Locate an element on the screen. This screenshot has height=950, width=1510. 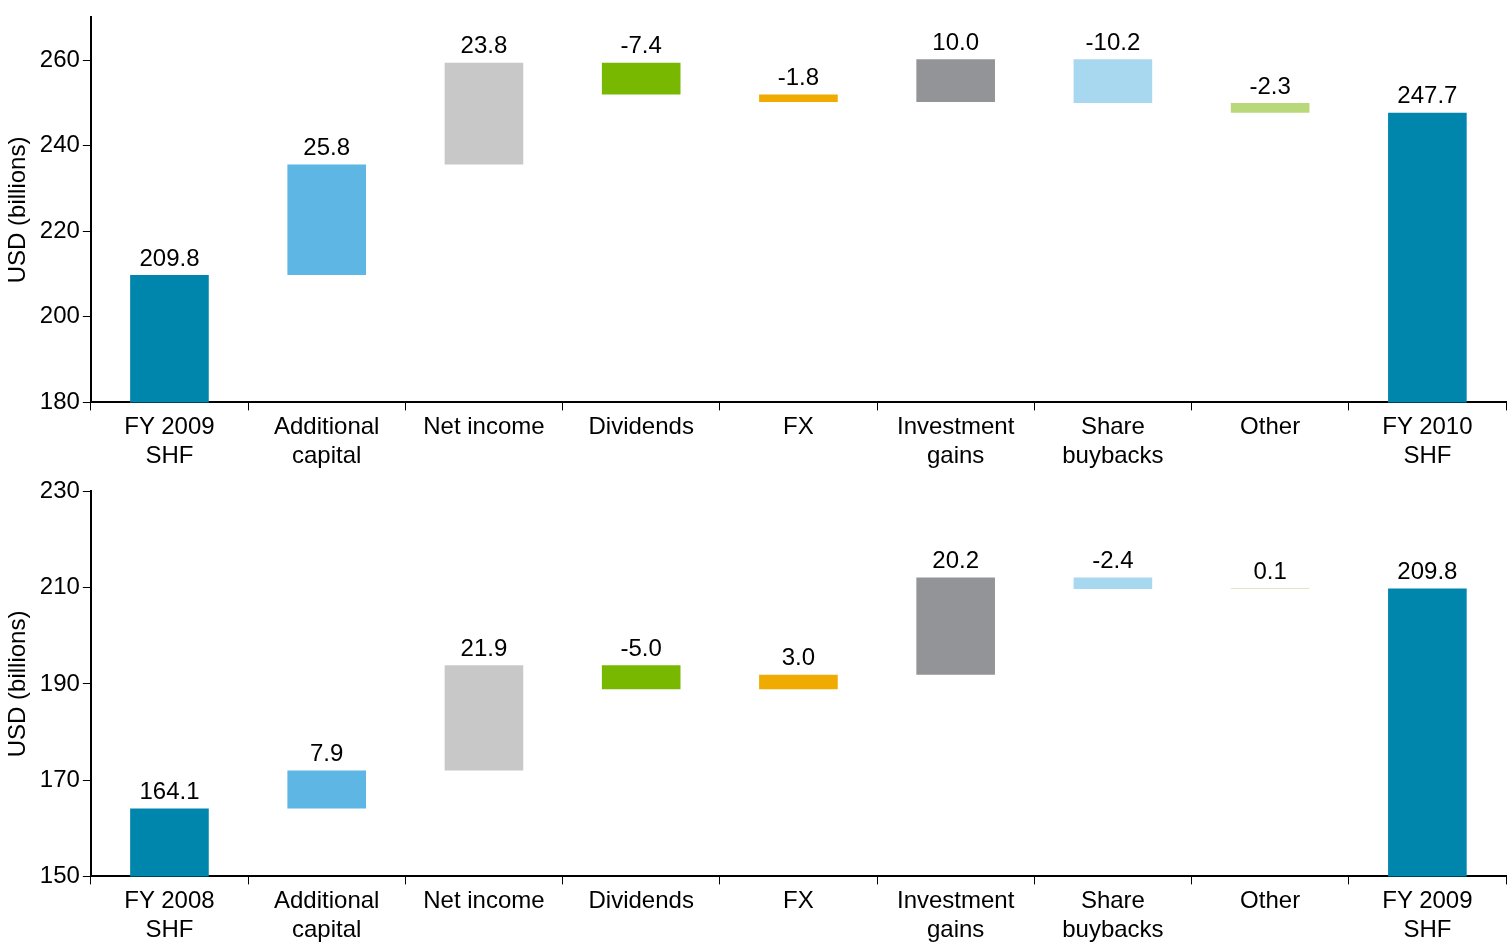
y-tick-label: 170 is located at coordinates (59, 778).